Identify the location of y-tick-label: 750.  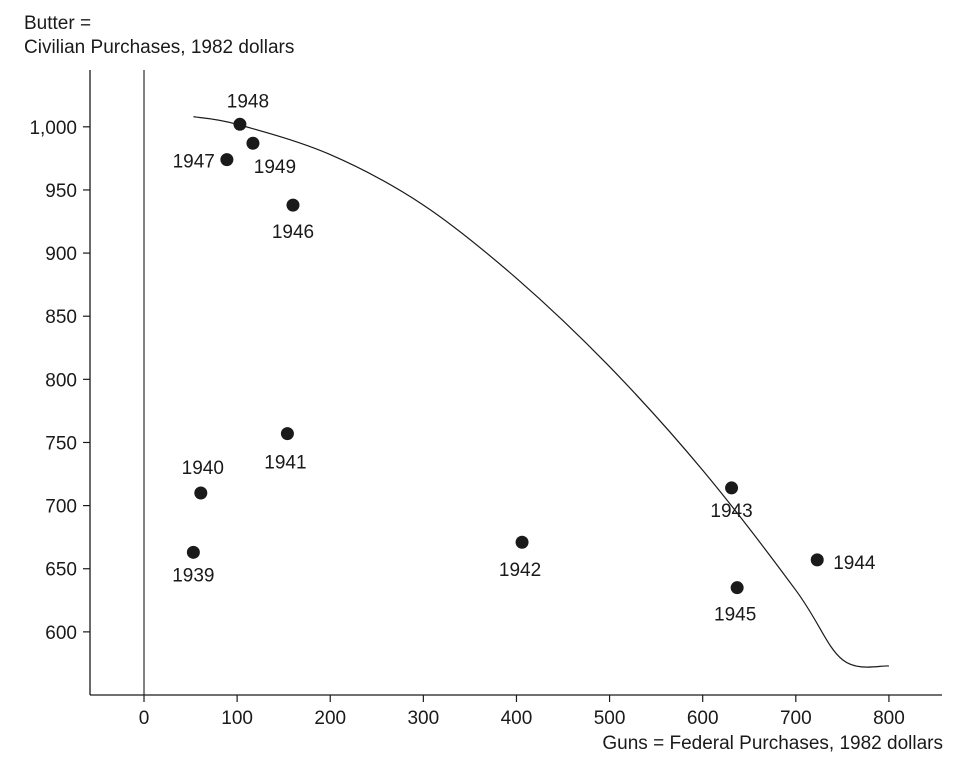
(61, 443).